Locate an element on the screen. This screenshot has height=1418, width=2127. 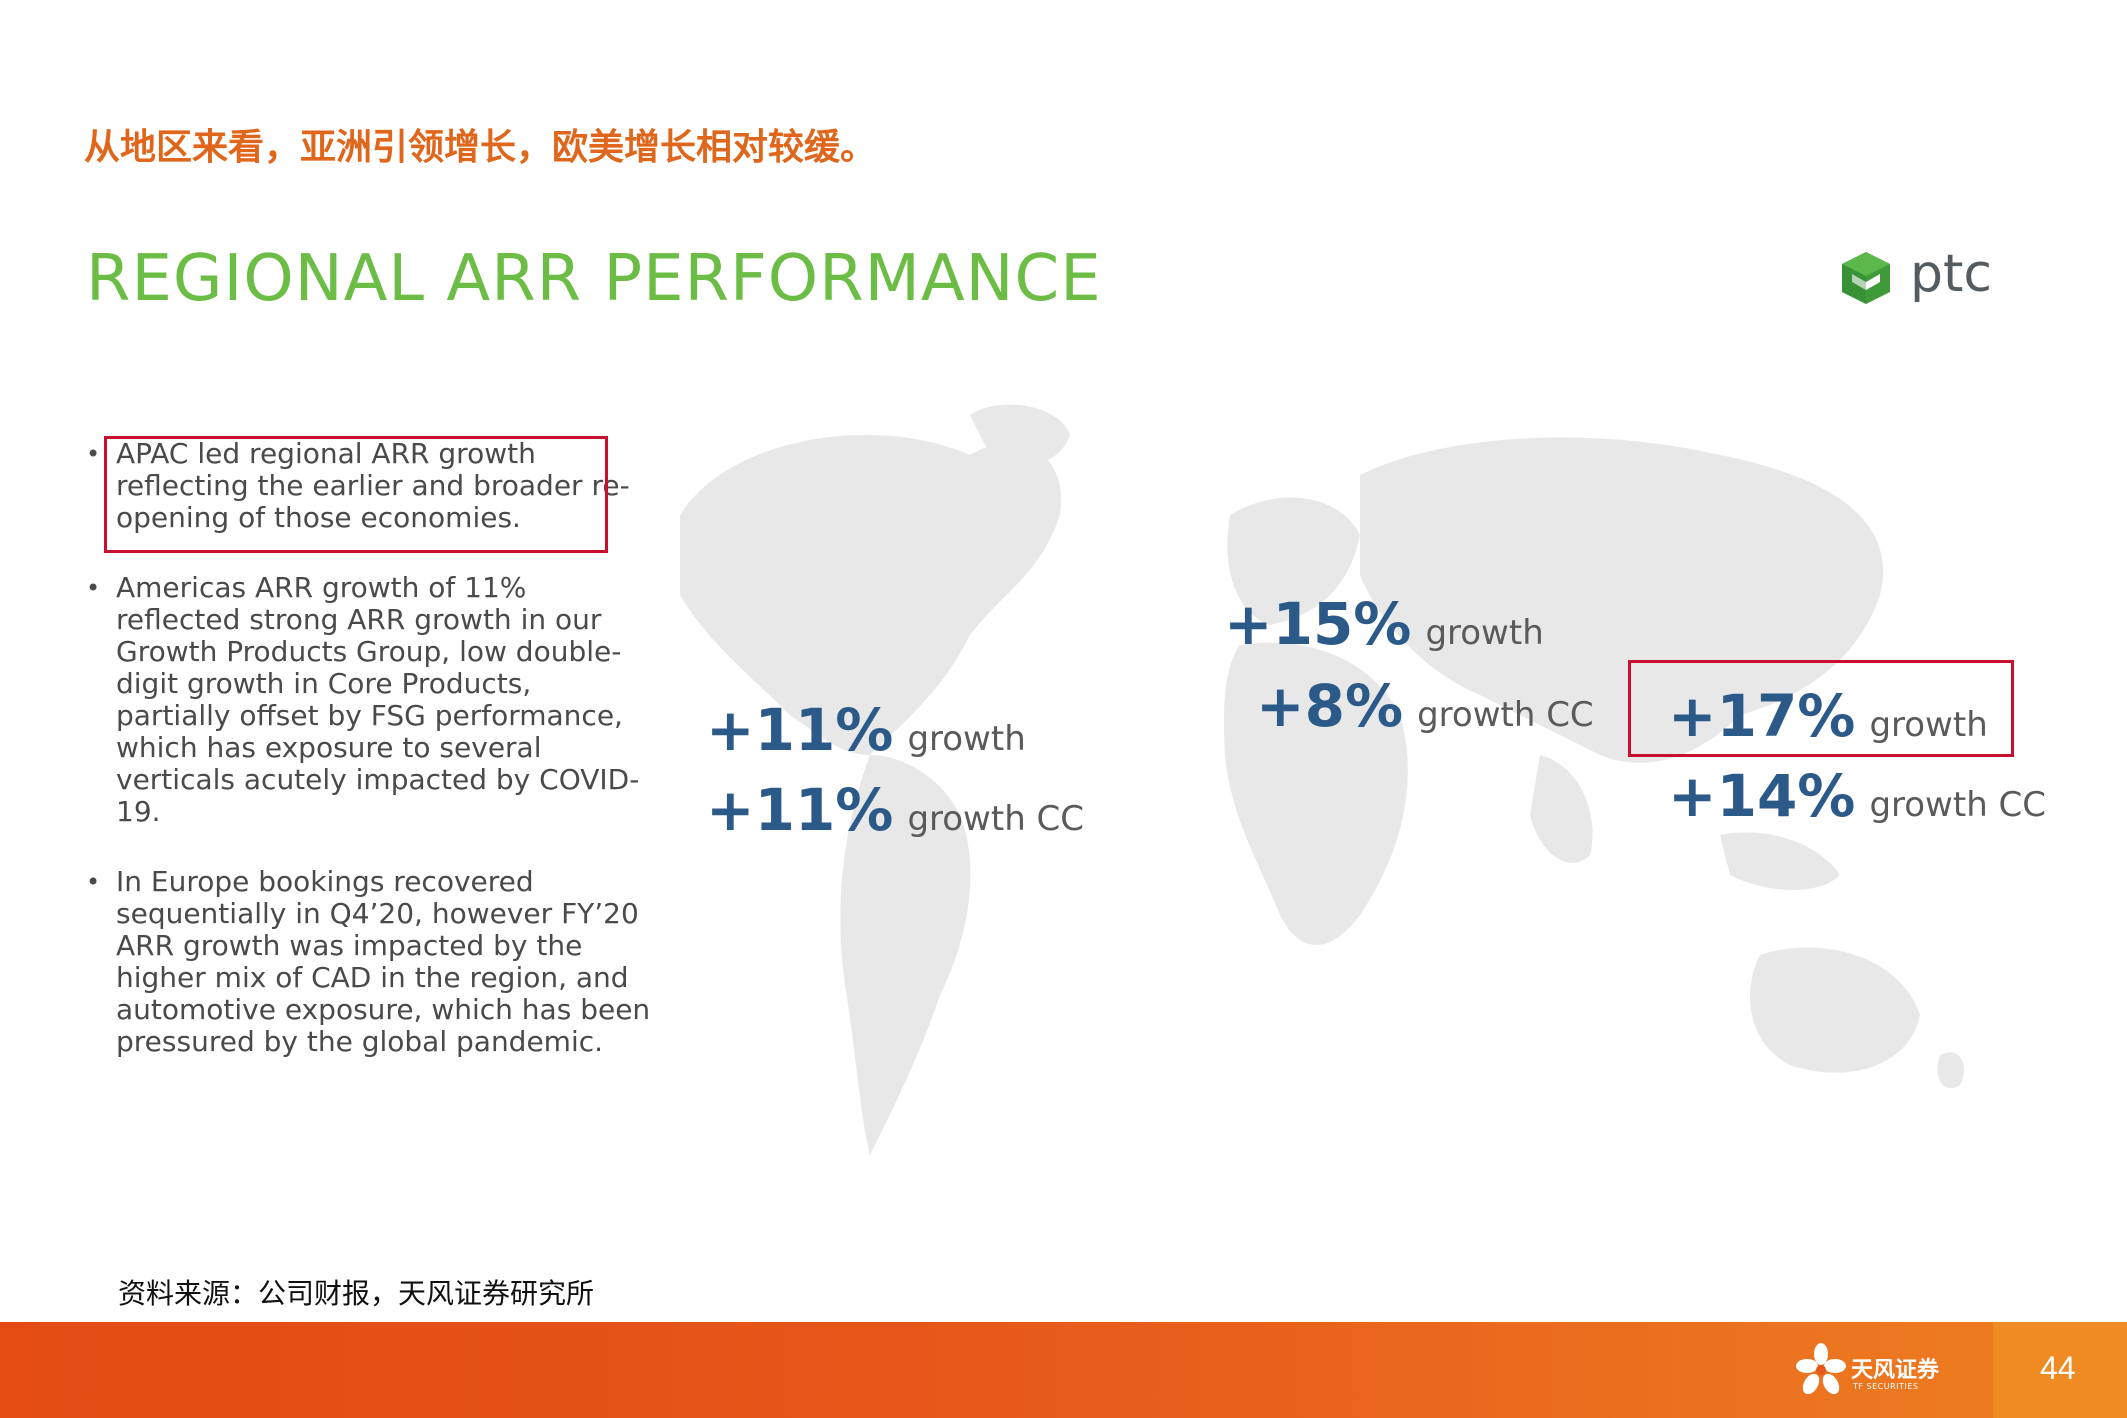
europe-growth-stat: +15% growth is located at coordinates (1384, 624).